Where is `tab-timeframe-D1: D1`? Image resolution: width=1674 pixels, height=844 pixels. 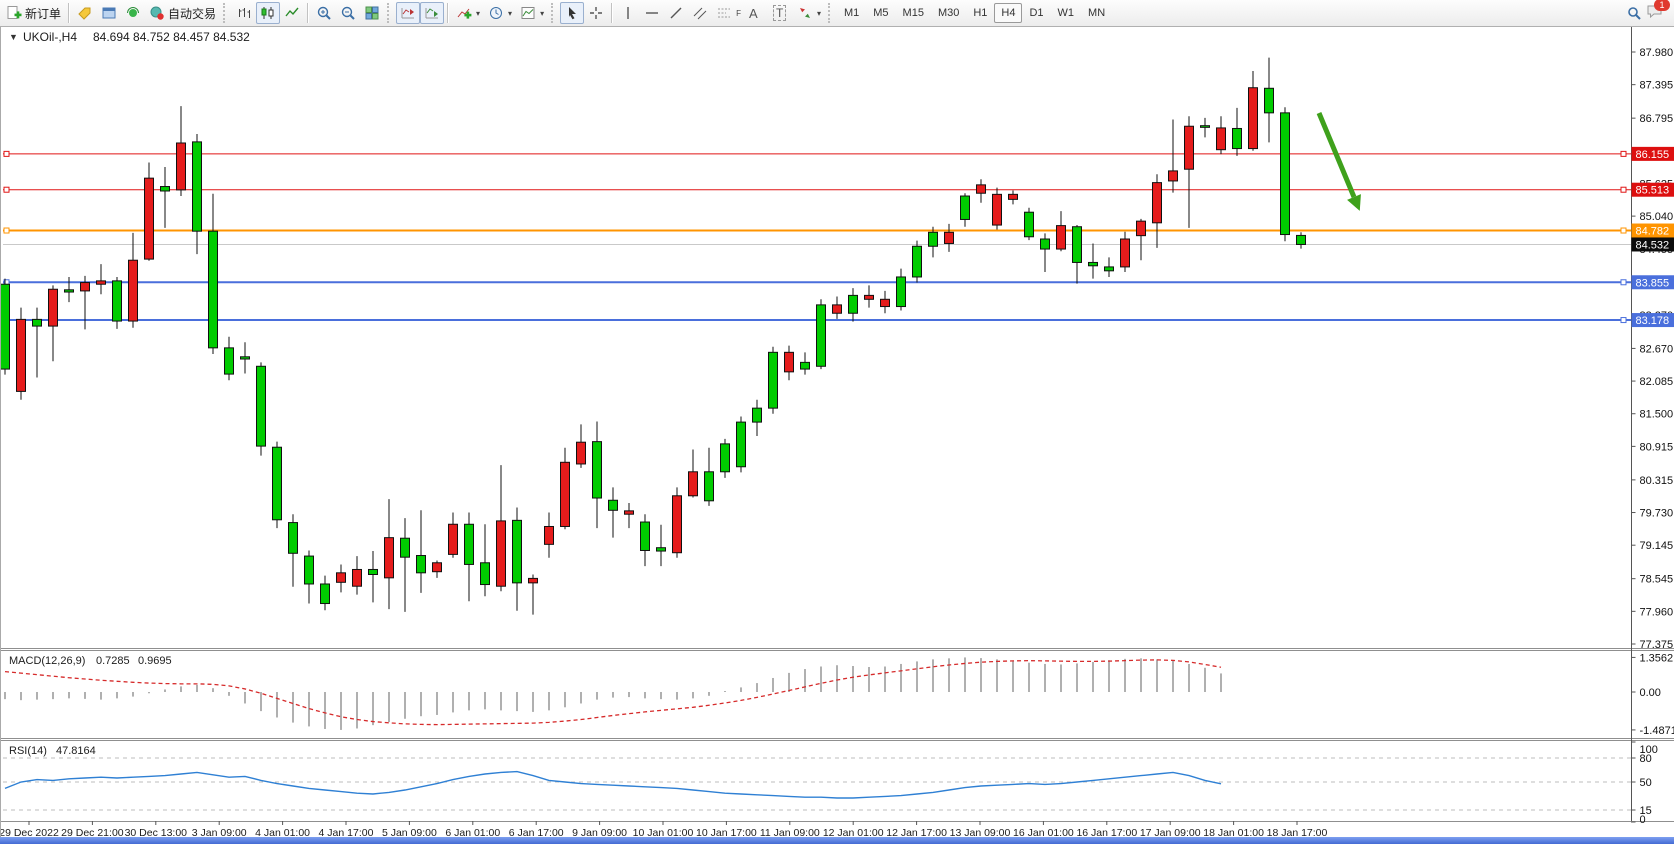 tab-timeframe-D1: D1 is located at coordinates (1036, 13).